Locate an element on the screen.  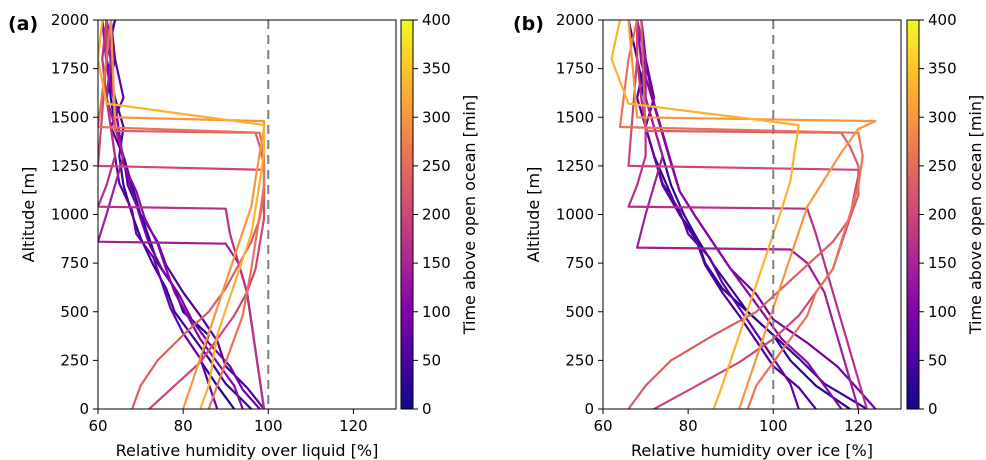
colorbar-b is located at coordinates (913, 214).